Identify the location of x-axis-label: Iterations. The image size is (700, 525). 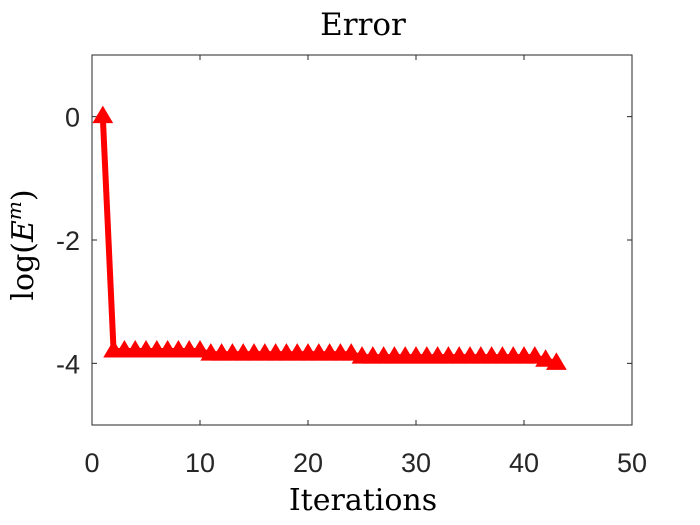
(363, 500).